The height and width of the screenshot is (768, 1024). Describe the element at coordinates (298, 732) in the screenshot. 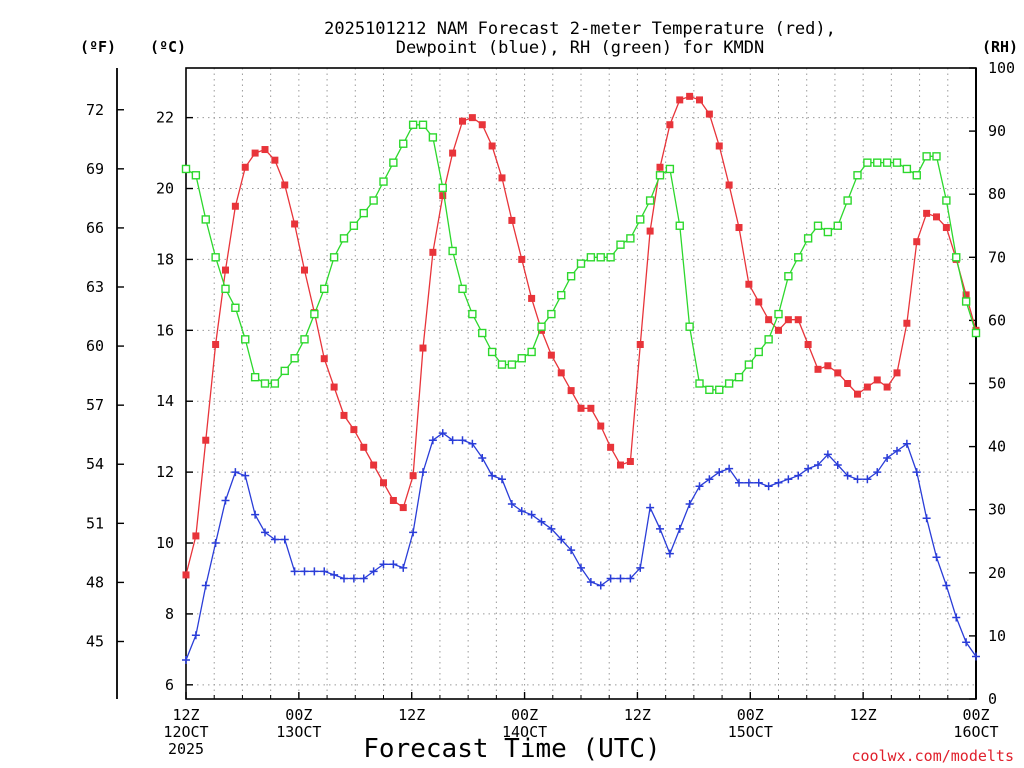

I see `time-tick-label: 13OCT` at that location.